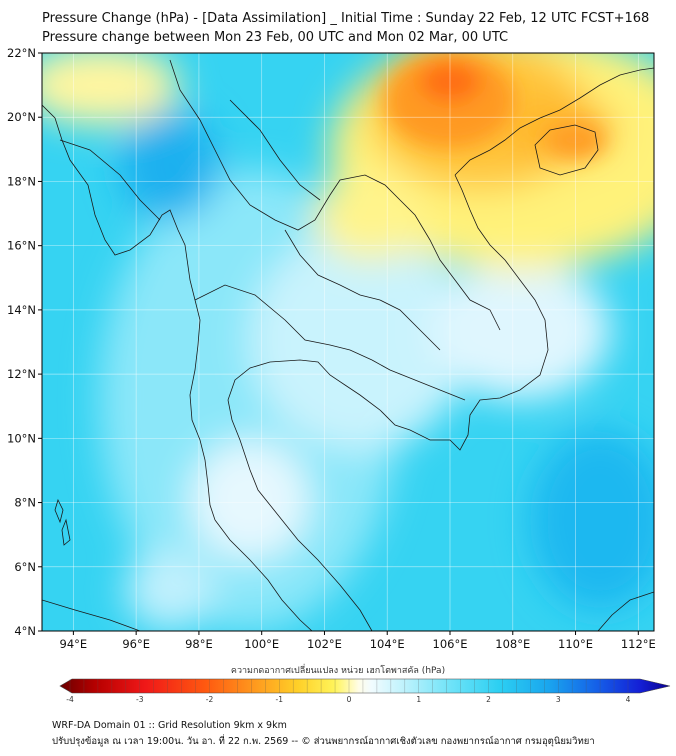 The width and height of the screenshot is (676, 756). I want to click on lon-tick-label: 106°E, so click(450, 644).